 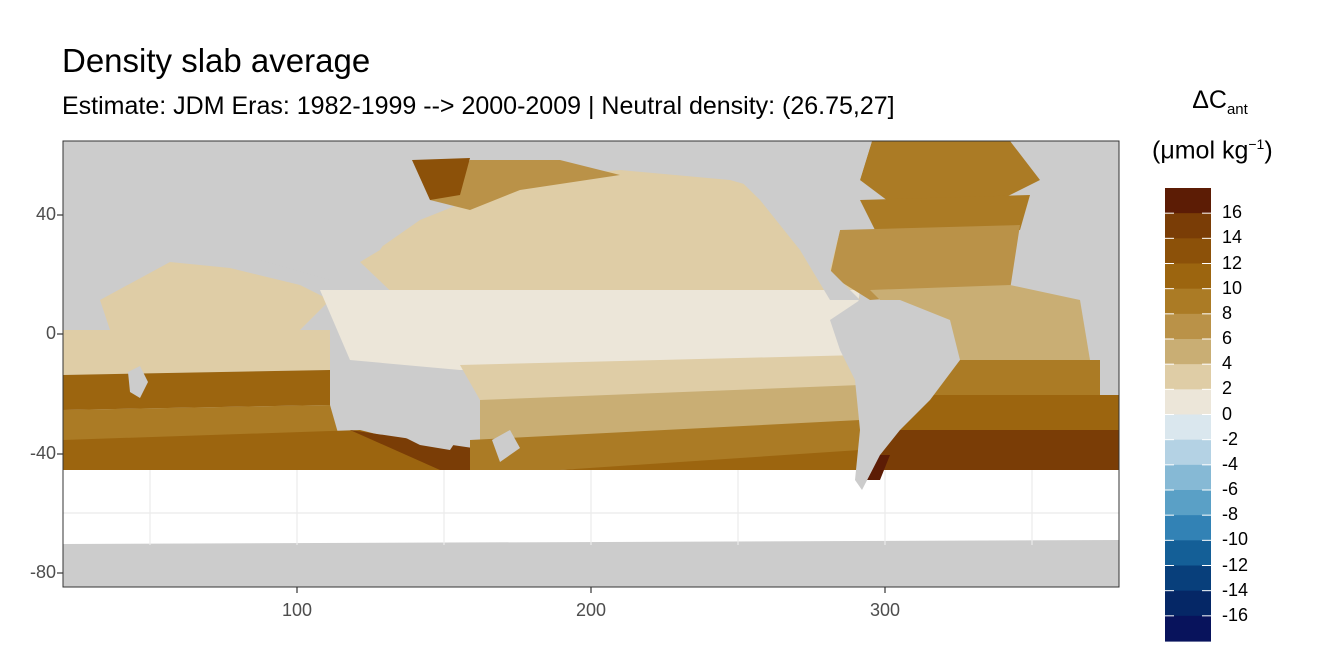 I want to click on legend-colorbar, so click(x=1188, y=415).